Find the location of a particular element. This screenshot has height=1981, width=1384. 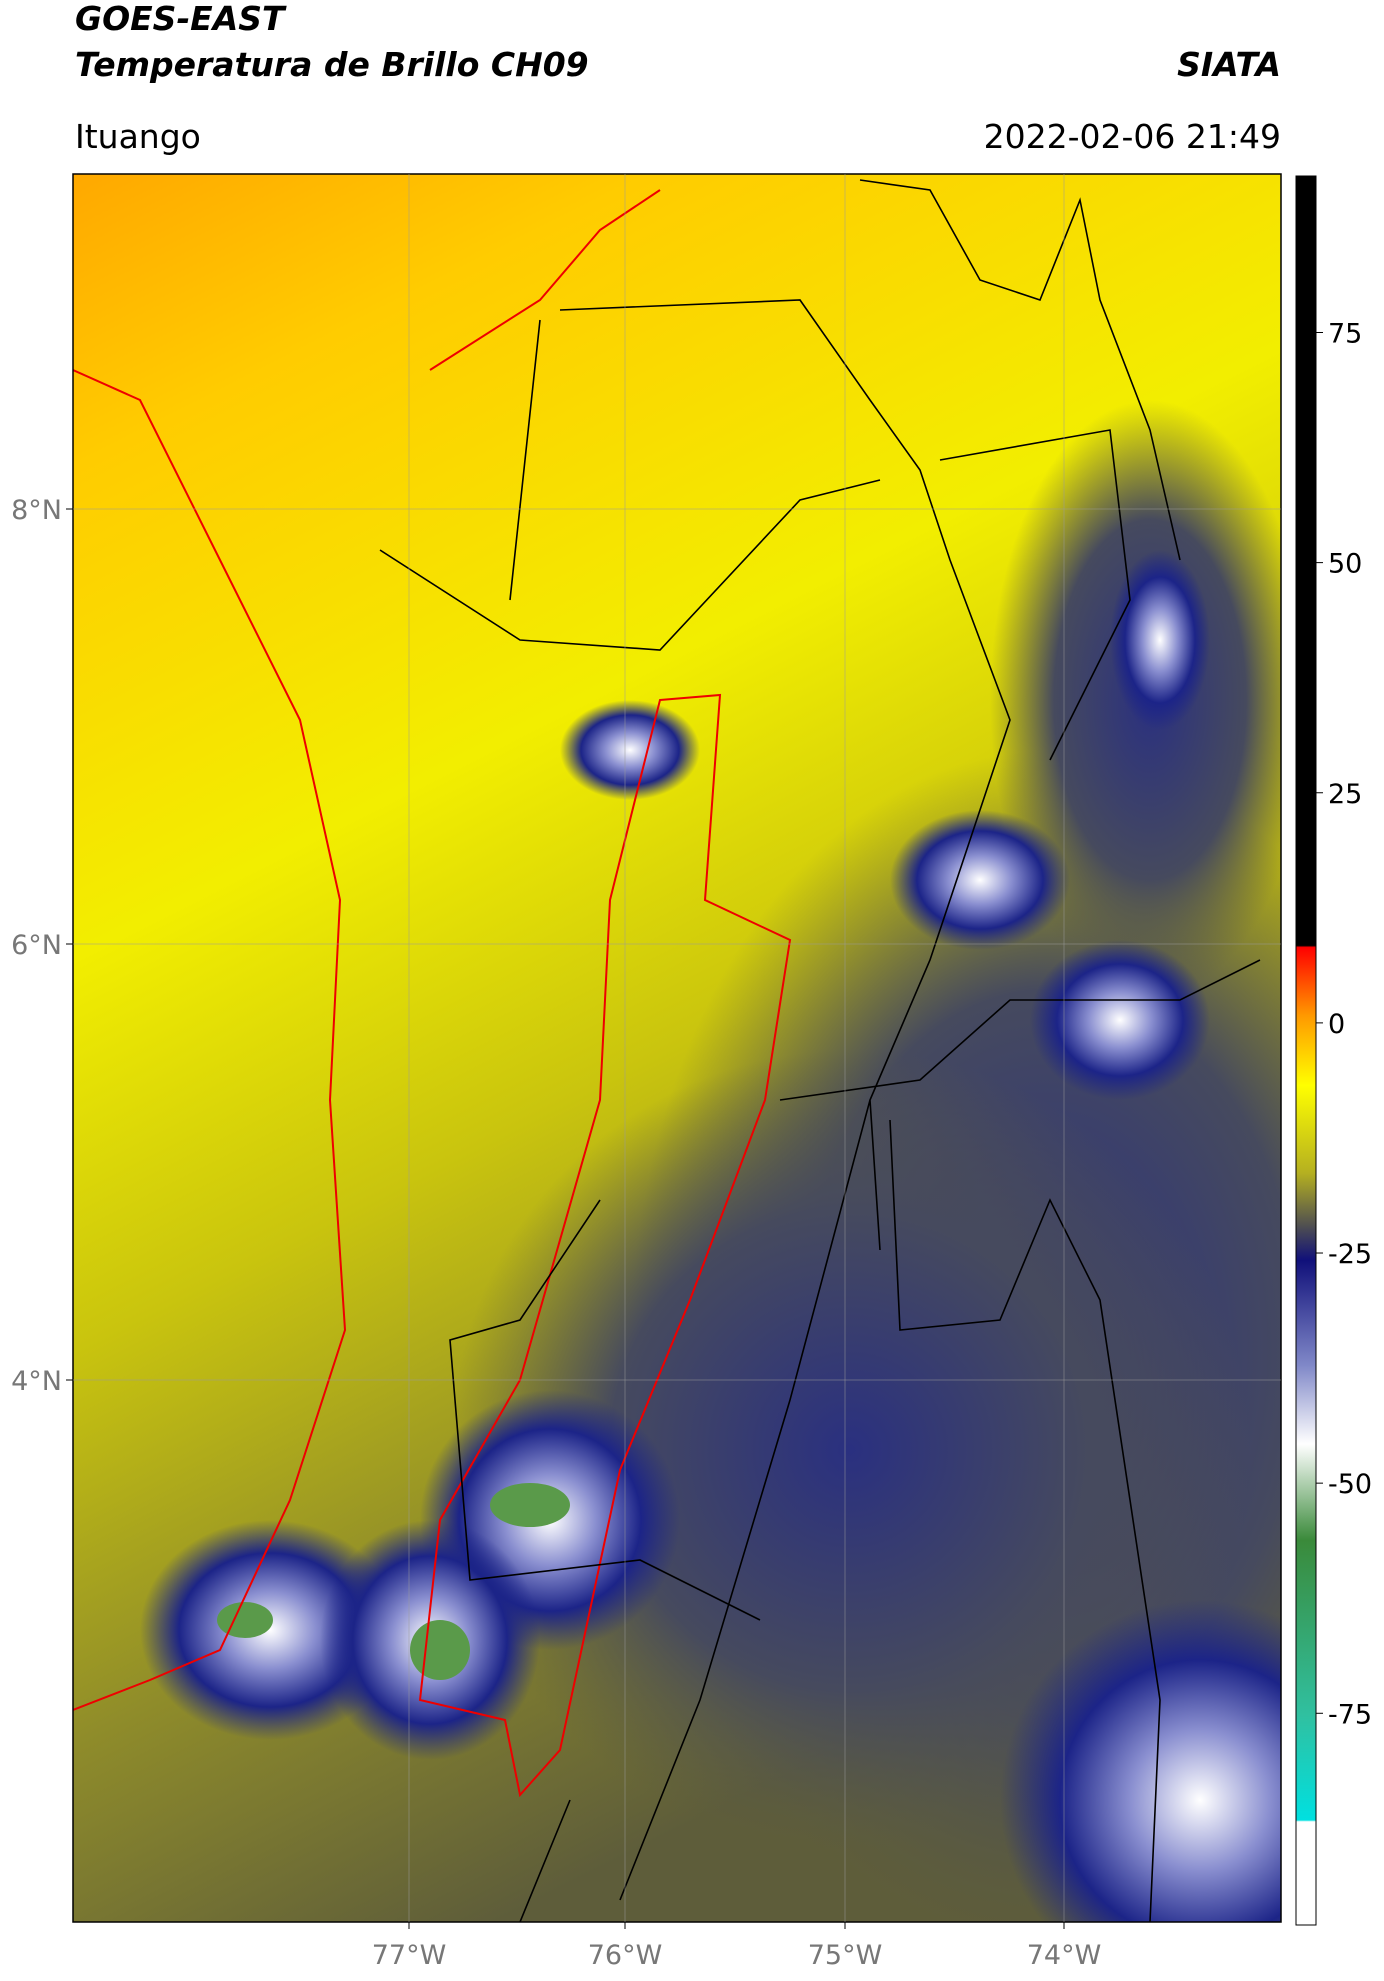

colorbar-label: -50 is located at coordinates (1350, 1484).